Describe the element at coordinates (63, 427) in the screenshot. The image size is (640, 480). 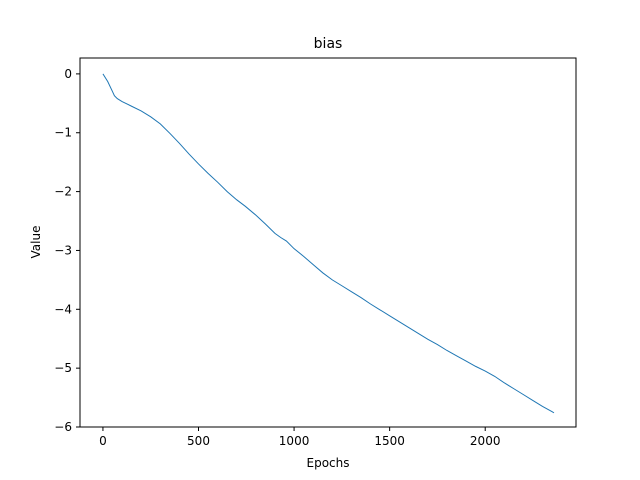
I see `y-tick-label: −6` at that location.